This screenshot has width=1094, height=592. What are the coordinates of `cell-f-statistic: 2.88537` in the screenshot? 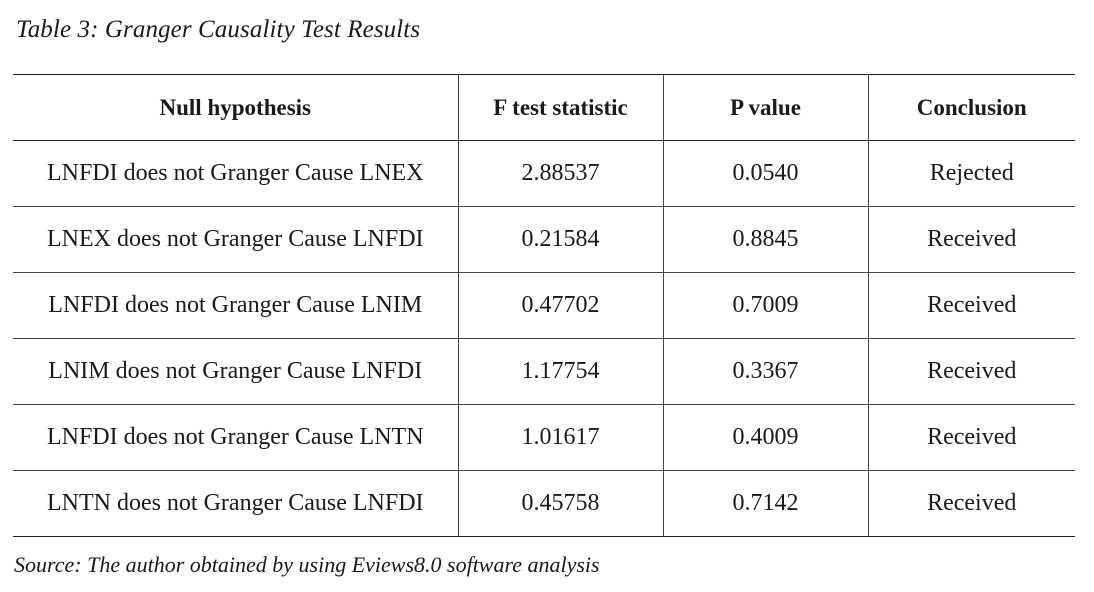 It's located at (560, 173).